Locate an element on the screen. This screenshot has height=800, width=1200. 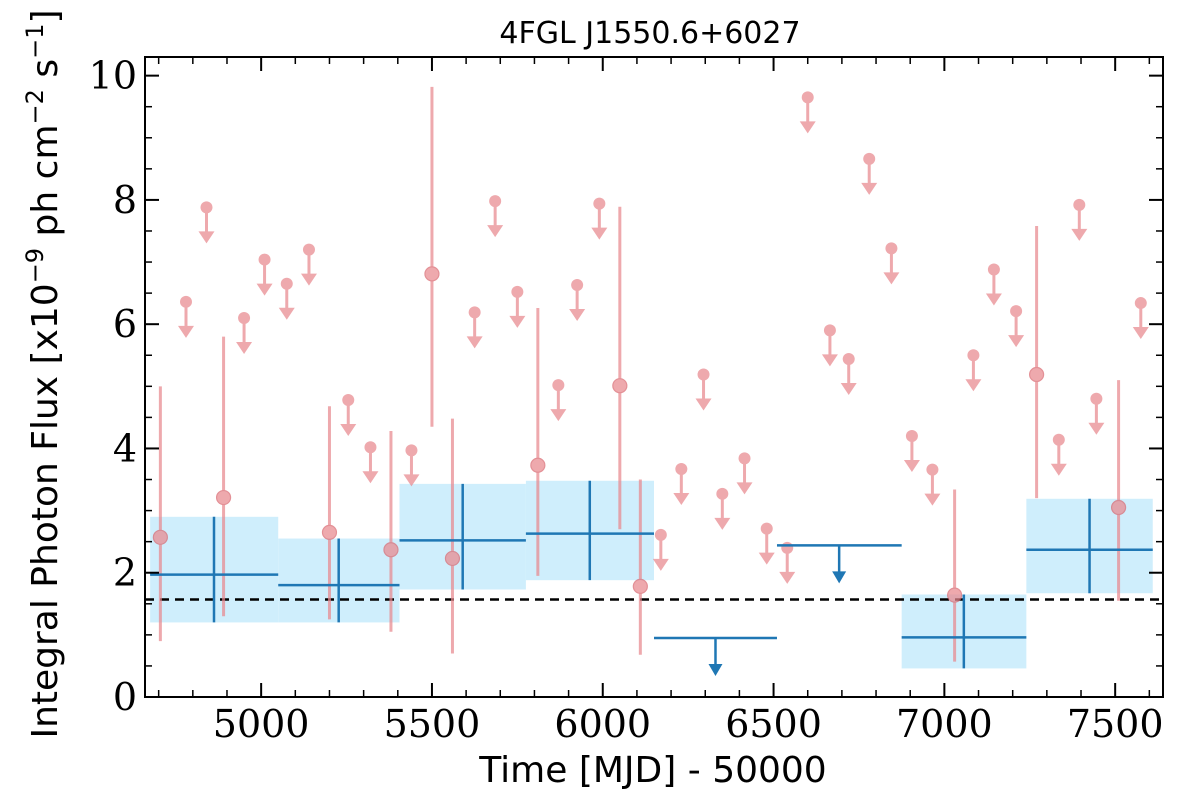
x-tick-label: 5000 is located at coordinates (261, 724).